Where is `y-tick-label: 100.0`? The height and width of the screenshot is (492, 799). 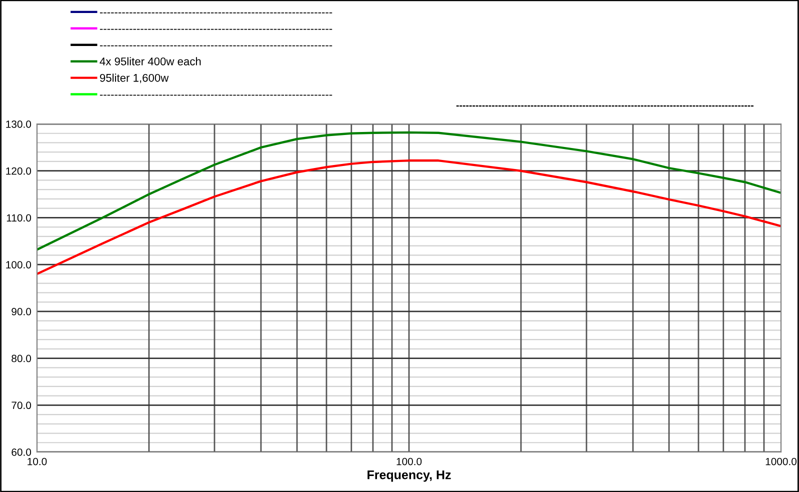
y-tick-label: 100.0 is located at coordinates (19, 264).